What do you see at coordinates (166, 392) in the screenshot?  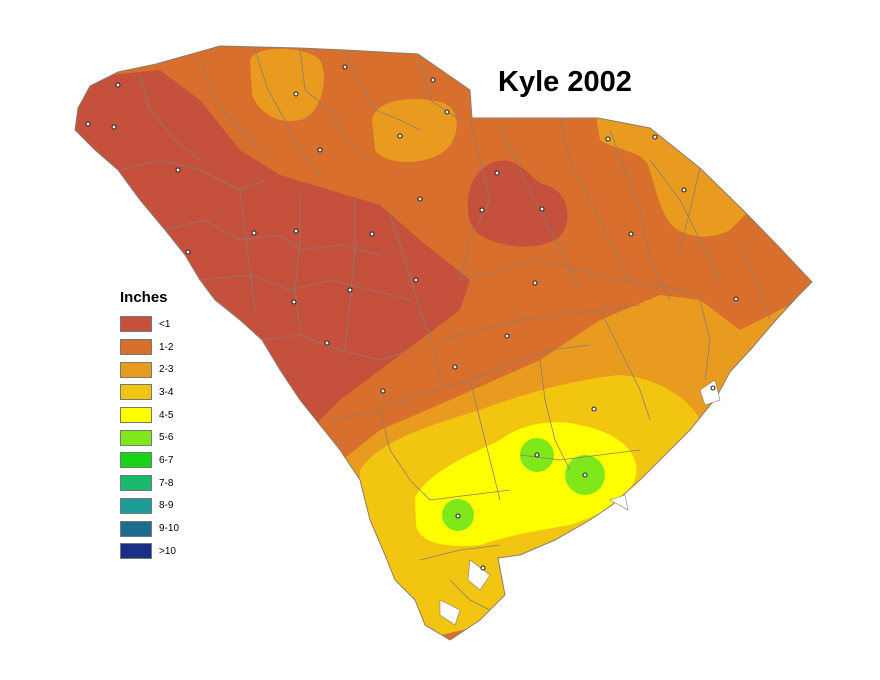 I see `legend-label: 3-4` at bounding box center [166, 392].